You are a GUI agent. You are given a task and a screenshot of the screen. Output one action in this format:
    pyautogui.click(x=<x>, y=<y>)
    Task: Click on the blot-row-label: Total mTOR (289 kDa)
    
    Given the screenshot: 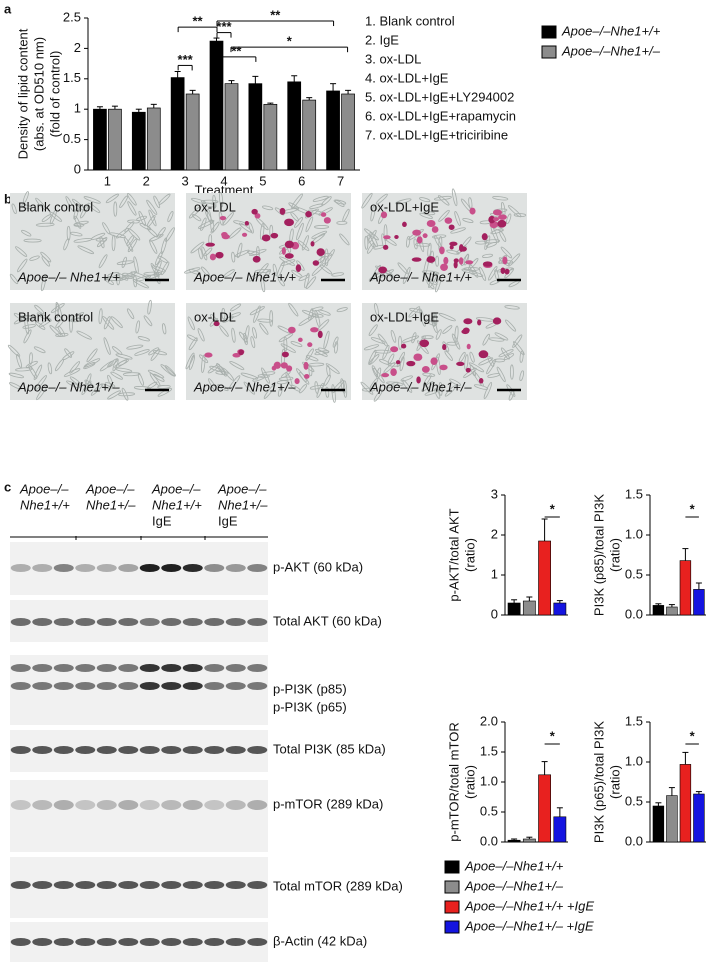 What is the action you would take?
    pyautogui.click(x=338, y=885)
    